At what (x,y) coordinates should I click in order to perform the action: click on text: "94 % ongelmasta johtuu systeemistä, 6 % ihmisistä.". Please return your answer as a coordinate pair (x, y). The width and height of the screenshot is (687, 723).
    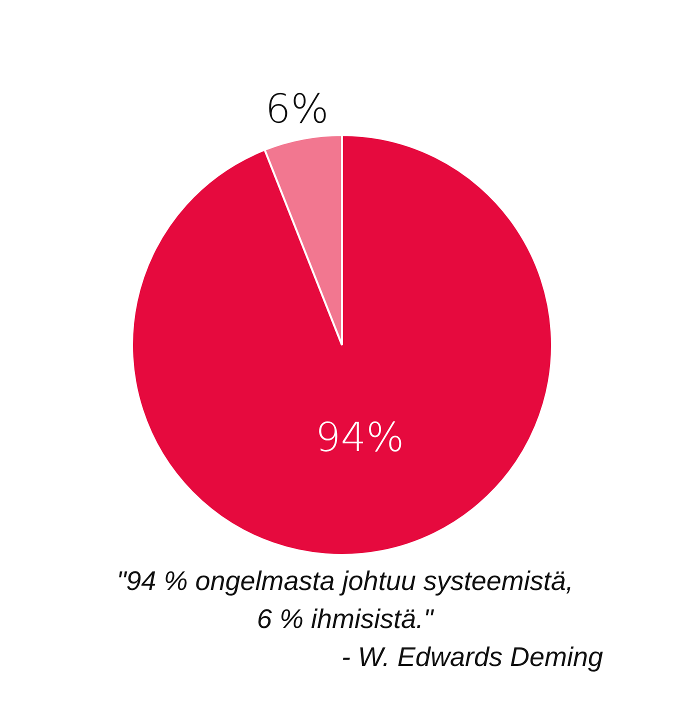
    Looking at the image, I should click on (345, 600).